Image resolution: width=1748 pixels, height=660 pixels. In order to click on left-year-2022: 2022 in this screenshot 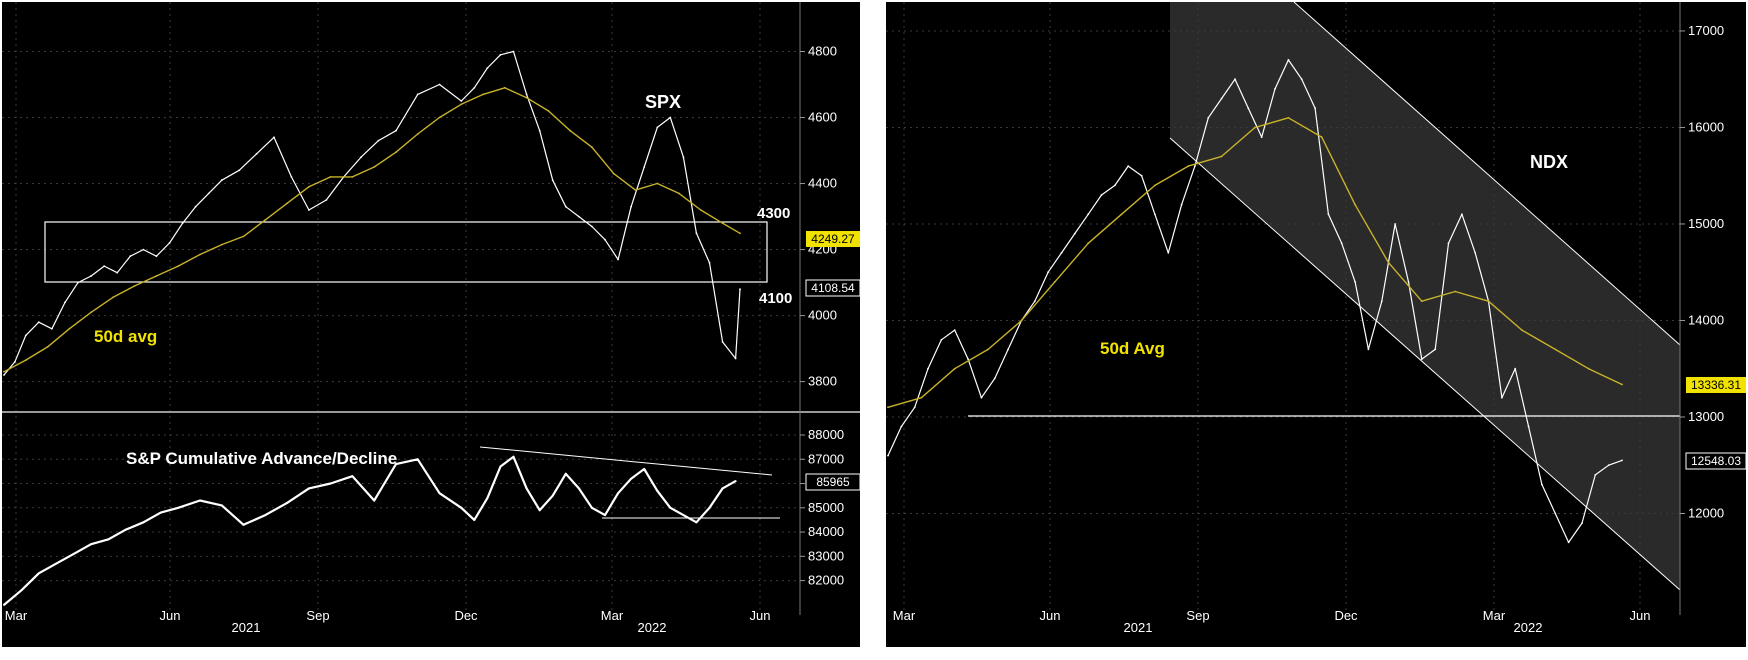, I will do `click(652, 627)`.